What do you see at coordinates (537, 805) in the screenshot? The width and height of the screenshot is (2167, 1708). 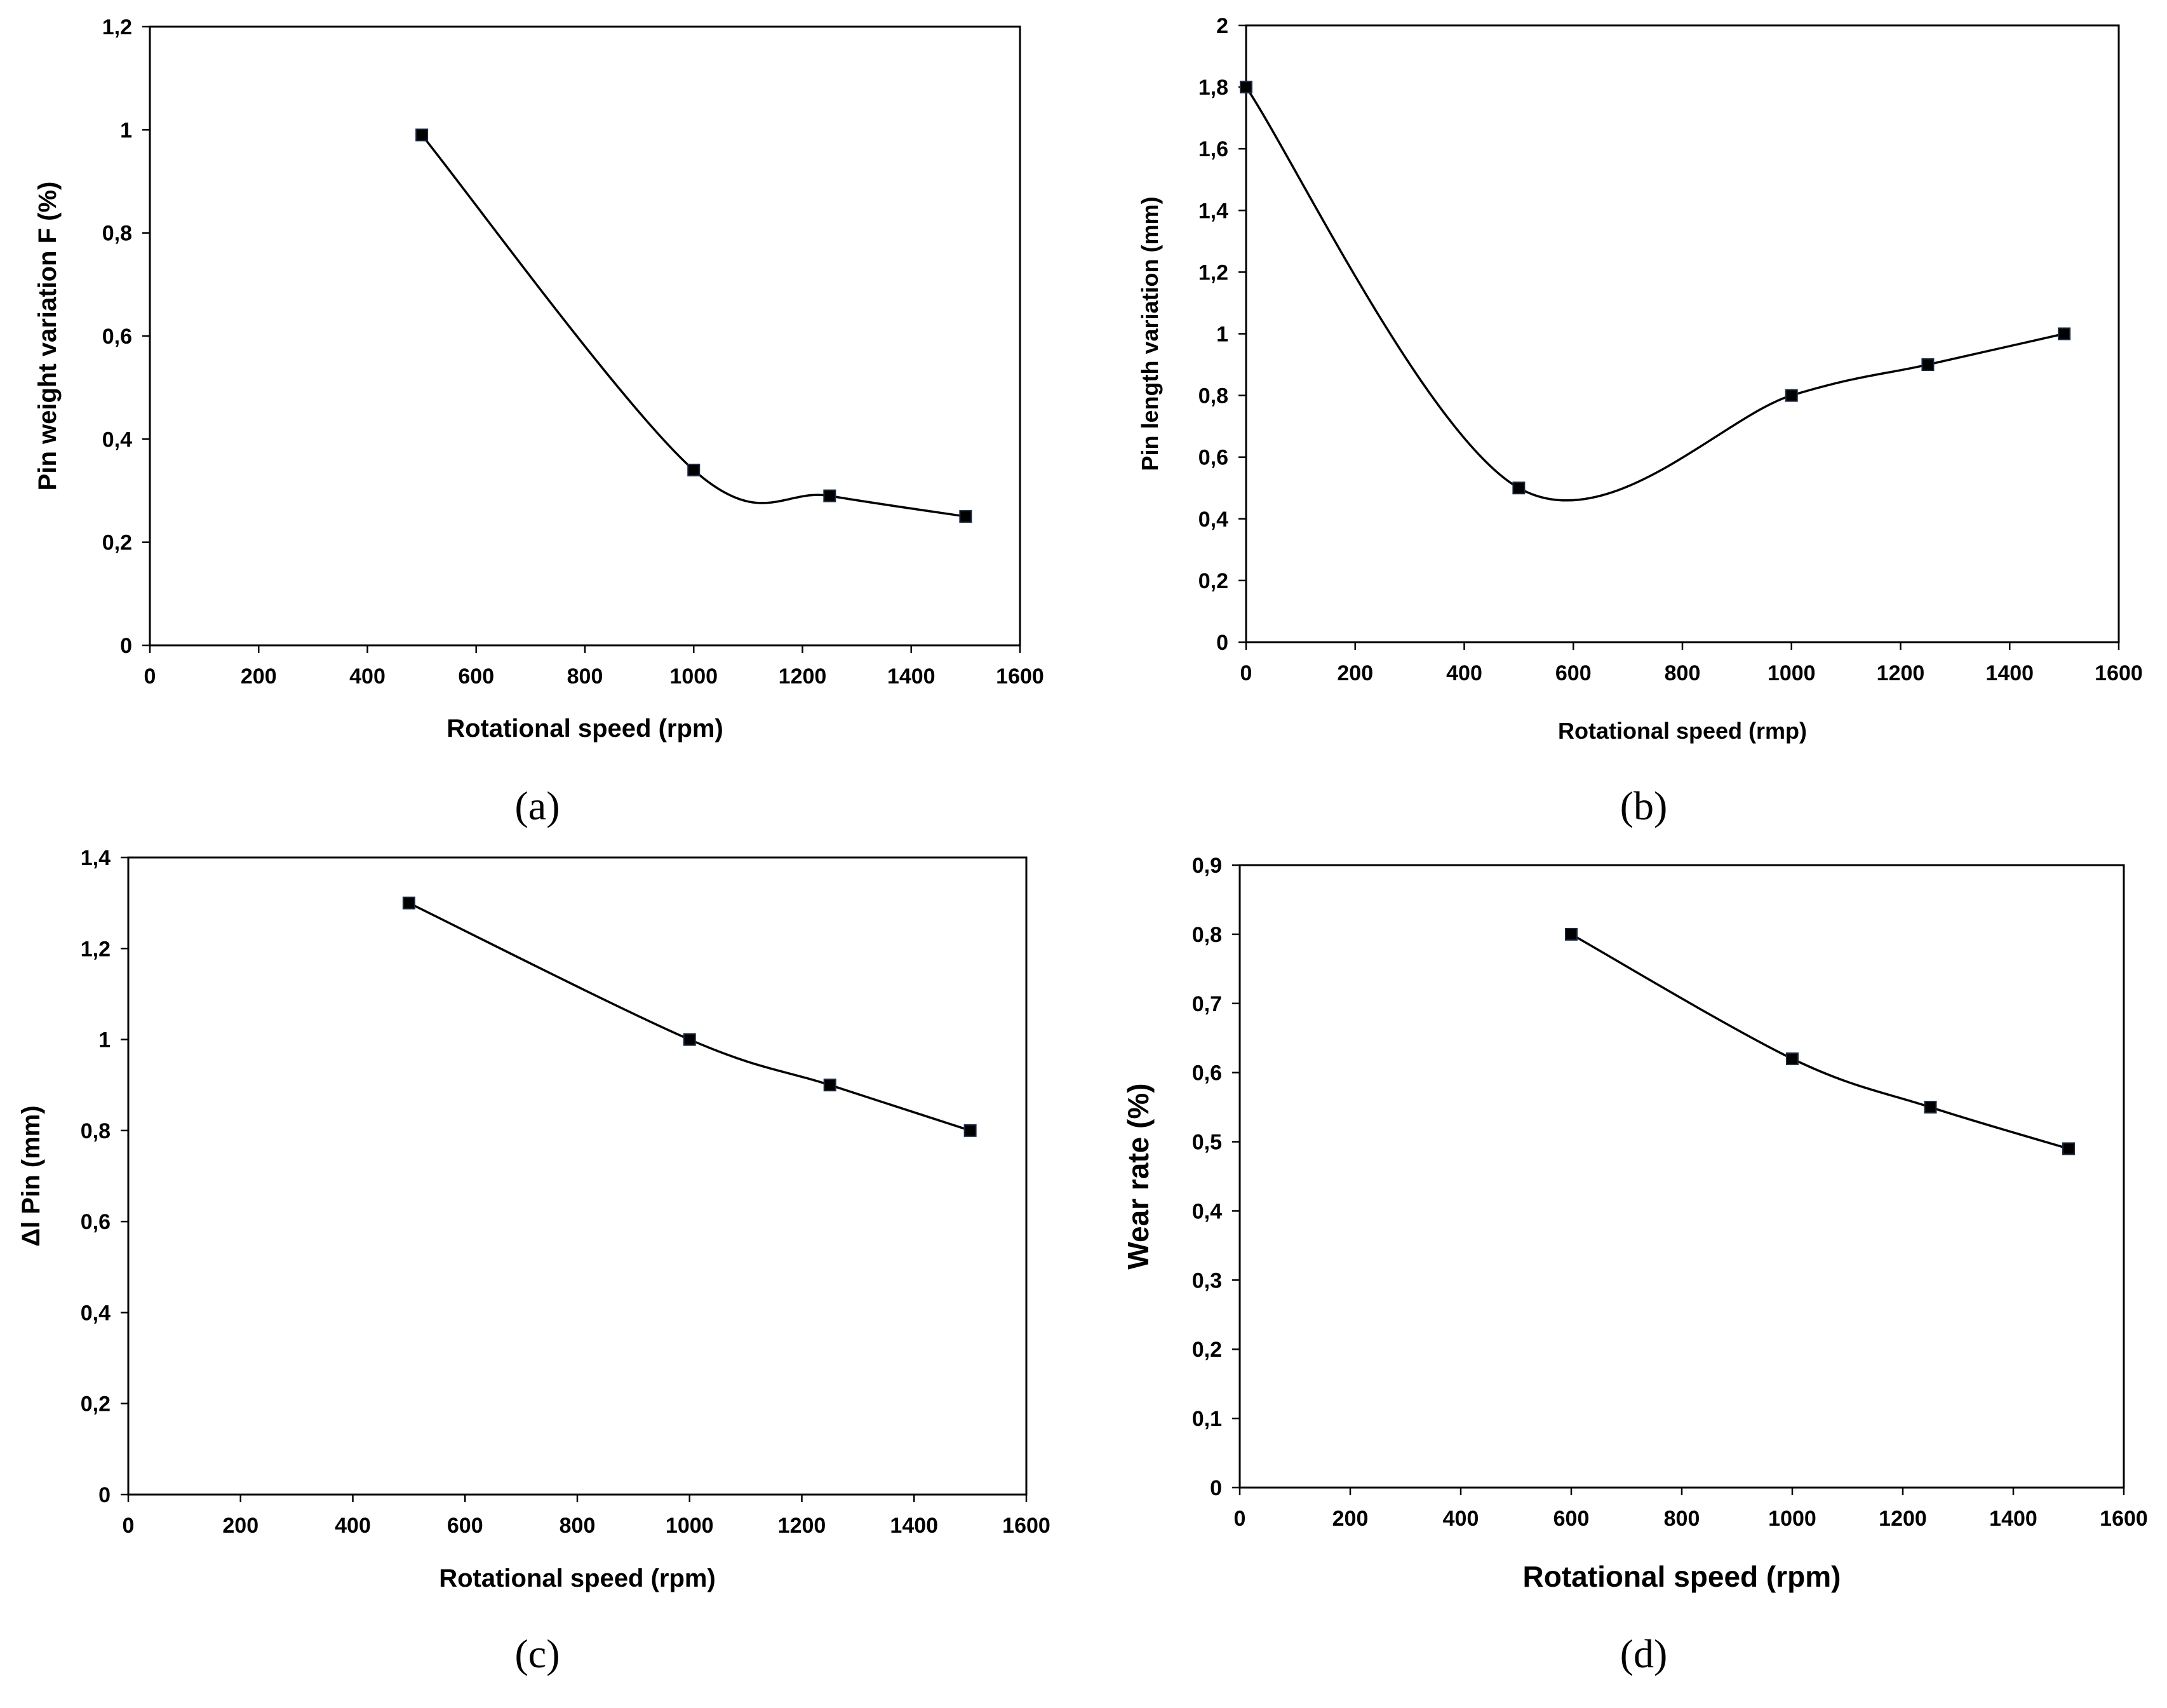 I see `panel-caption: (a)` at bounding box center [537, 805].